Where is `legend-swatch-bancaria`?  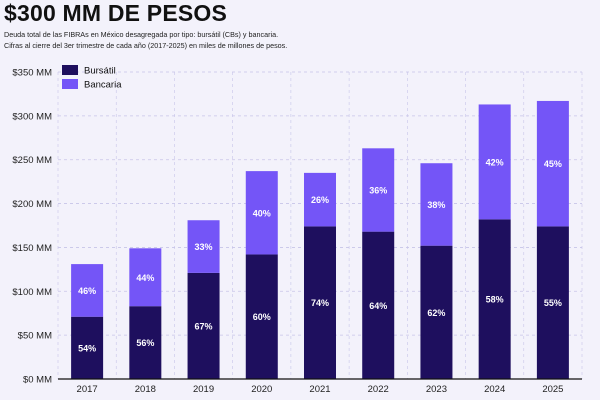 legend-swatch-bancaria is located at coordinates (70, 84).